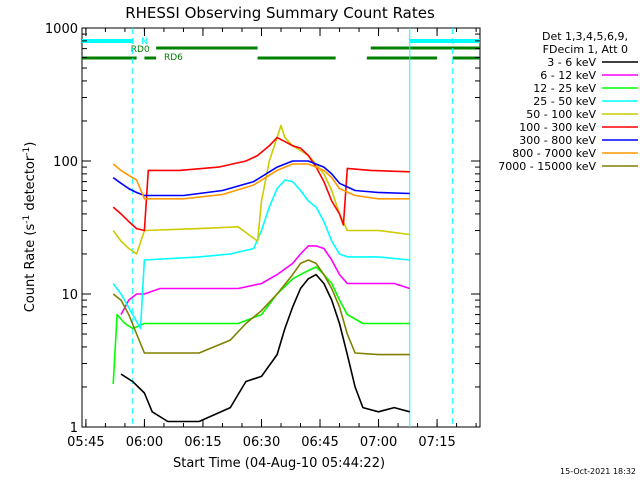 The height and width of the screenshot is (480, 640). I want to click on legend-label-8: 7000 - 15000 keV, so click(547, 166).